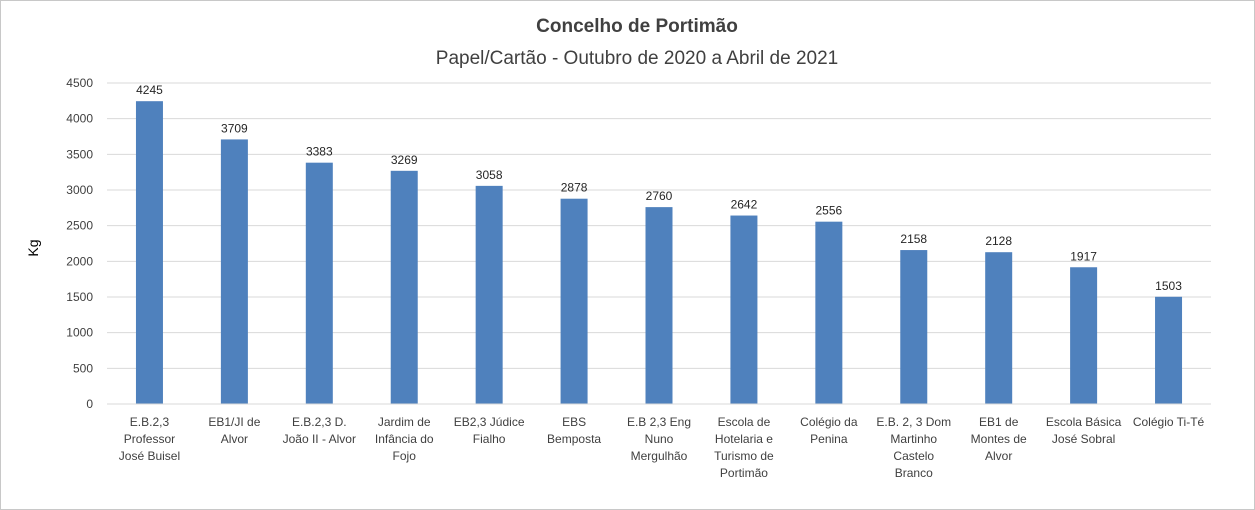 The width and height of the screenshot is (1255, 510). Describe the element at coordinates (1168, 286) in the screenshot. I see `data-label: 1503` at that location.